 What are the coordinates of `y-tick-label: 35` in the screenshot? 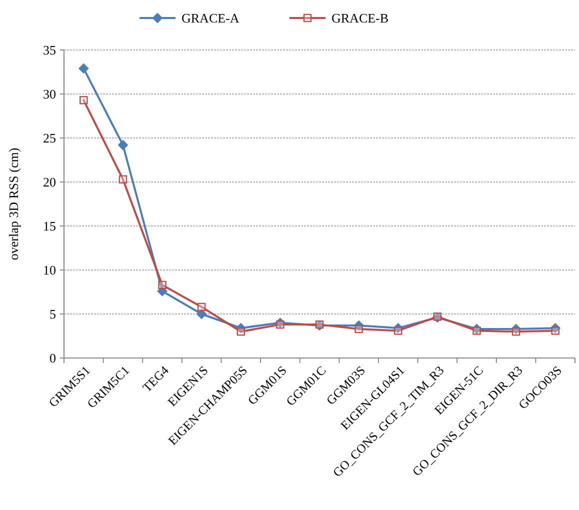 It's located at (49, 50).